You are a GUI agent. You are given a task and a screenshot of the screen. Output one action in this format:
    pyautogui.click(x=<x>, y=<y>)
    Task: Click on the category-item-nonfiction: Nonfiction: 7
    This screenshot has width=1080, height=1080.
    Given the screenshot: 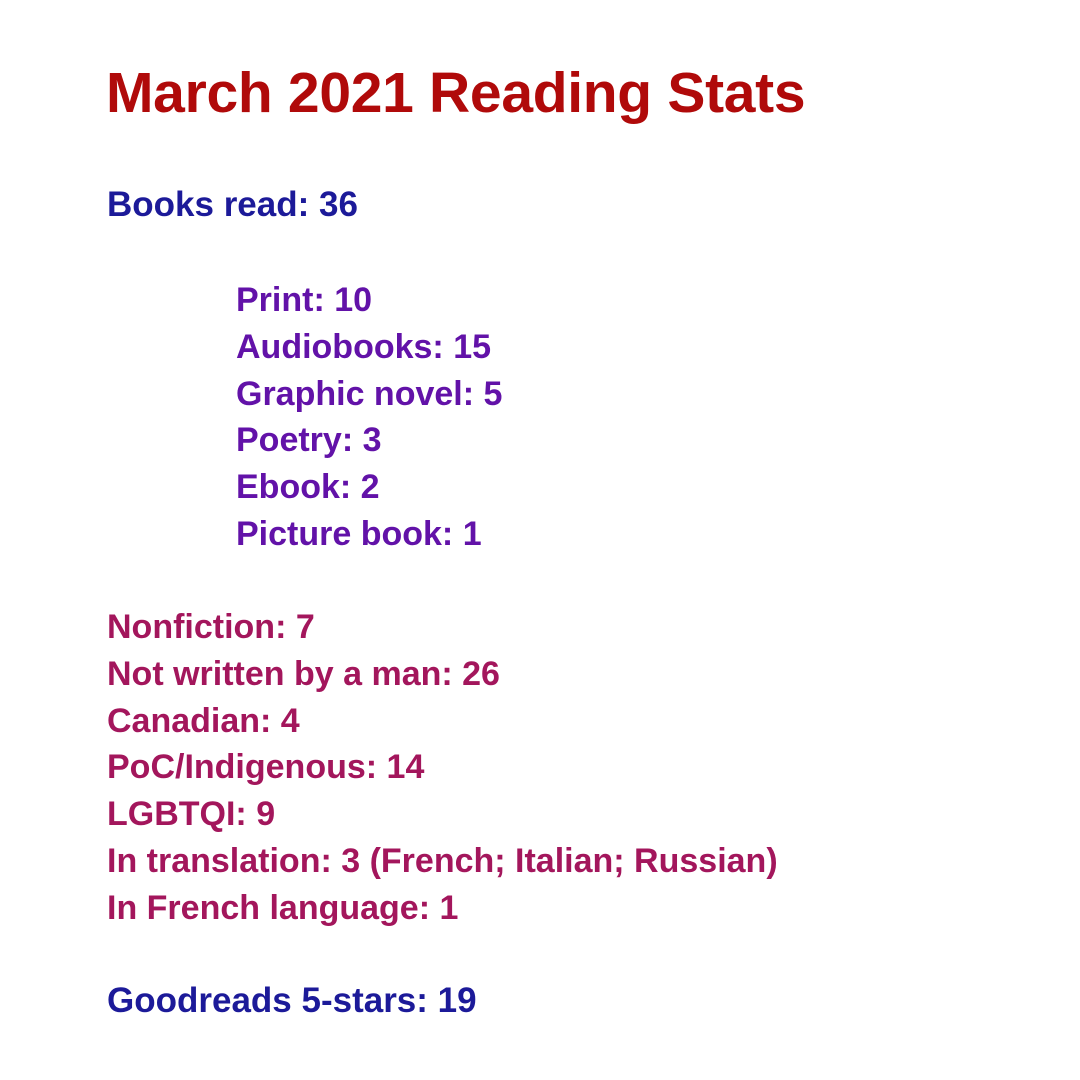 What is the action you would take?
    pyautogui.click(x=211, y=627)
    